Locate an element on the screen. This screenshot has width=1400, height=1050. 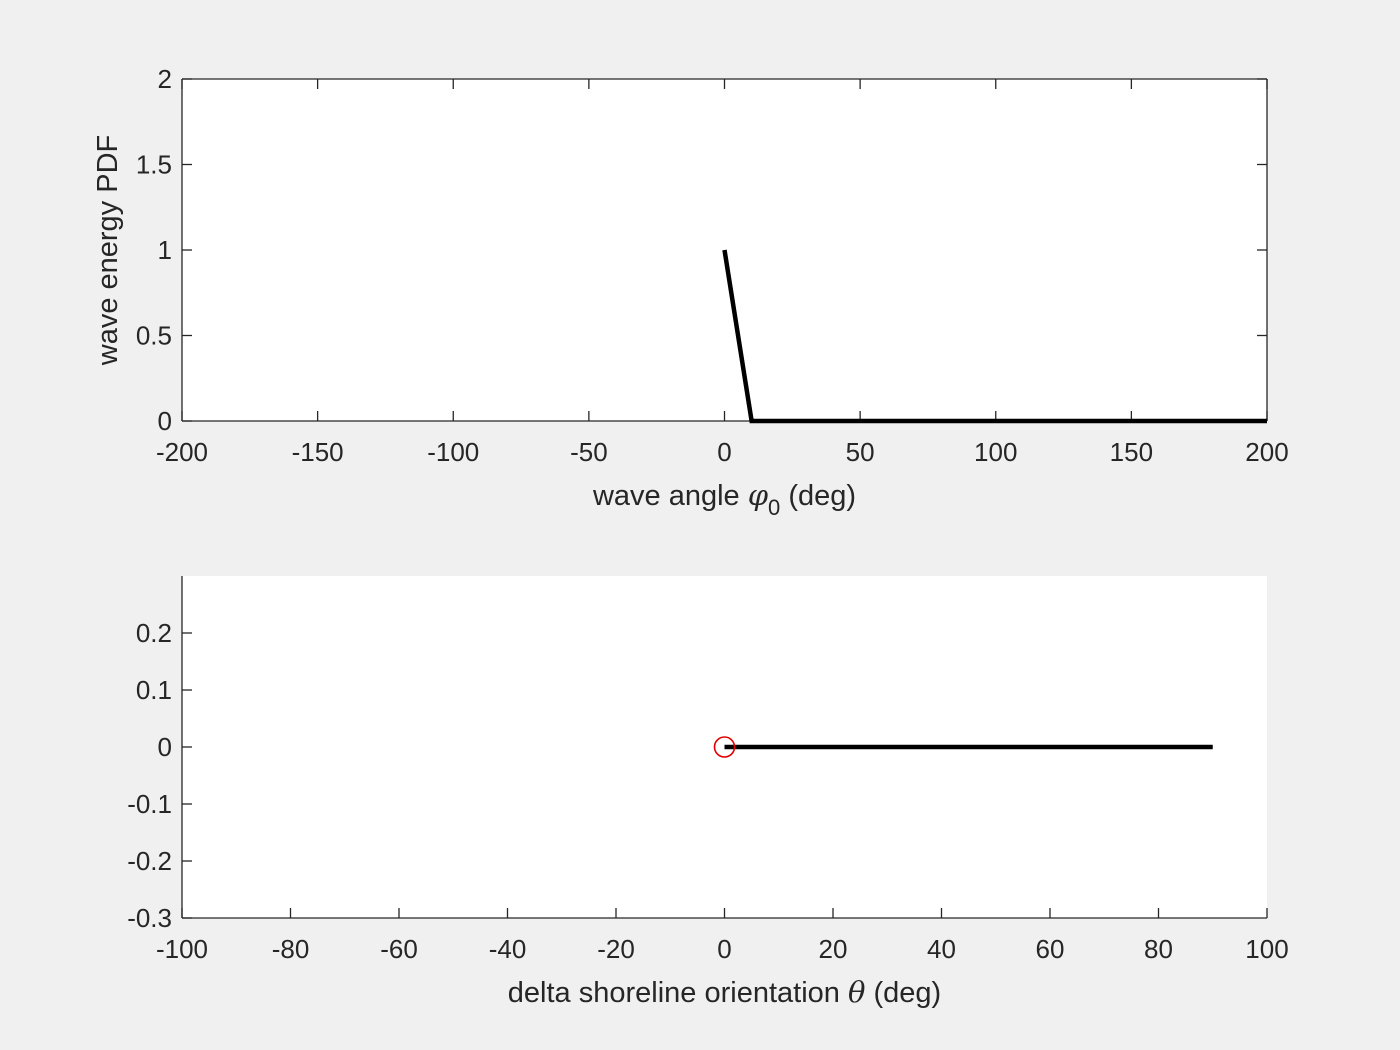
y-tick-label: 0.2 is located at coordinates (154, 633).